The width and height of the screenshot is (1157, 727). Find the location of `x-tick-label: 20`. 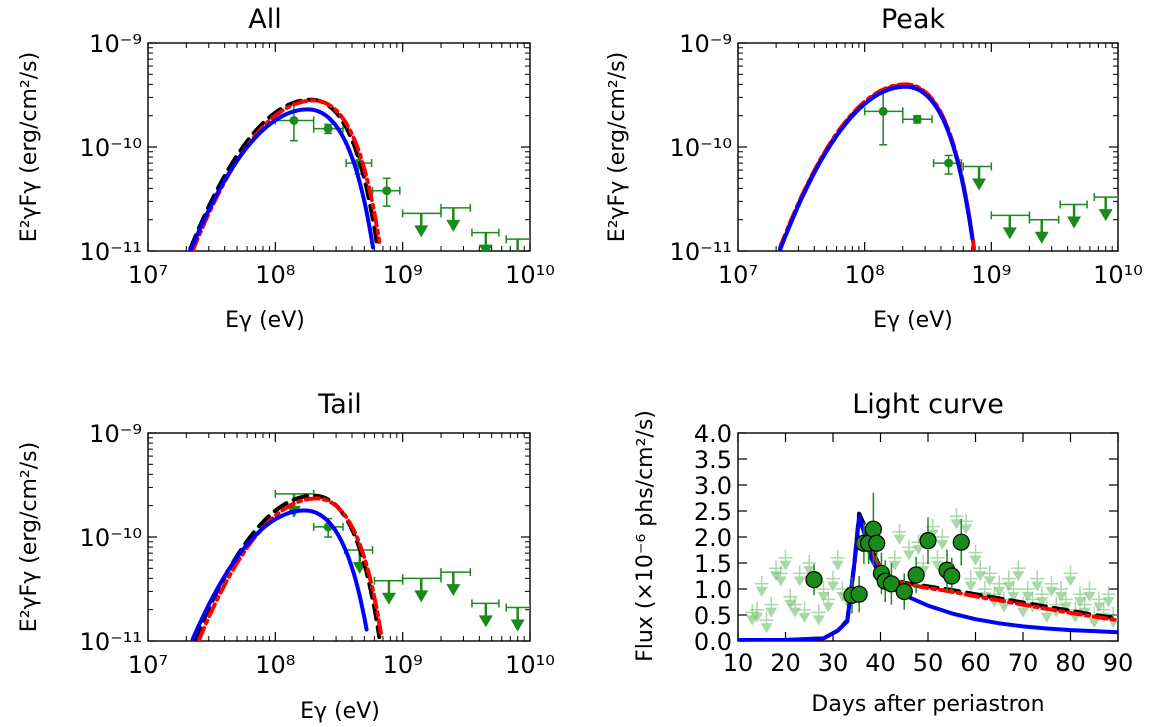

x-tick-label: 20 is located at coordinates (785, 663).